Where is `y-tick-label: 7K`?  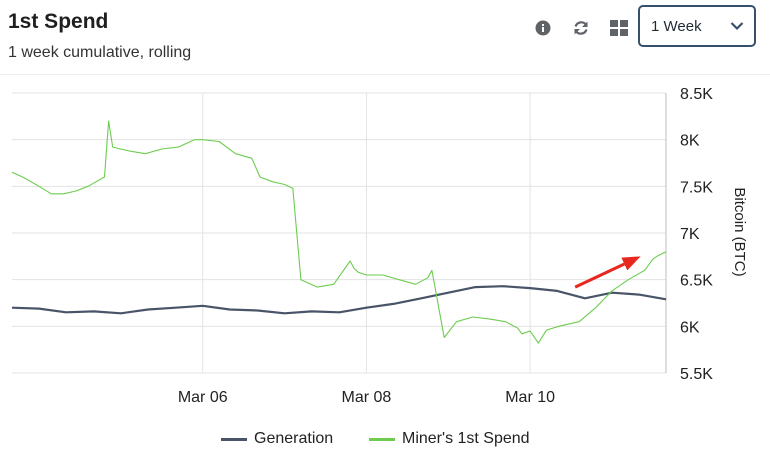
y-tick-label: 7K is located at coordinates (690, 234).